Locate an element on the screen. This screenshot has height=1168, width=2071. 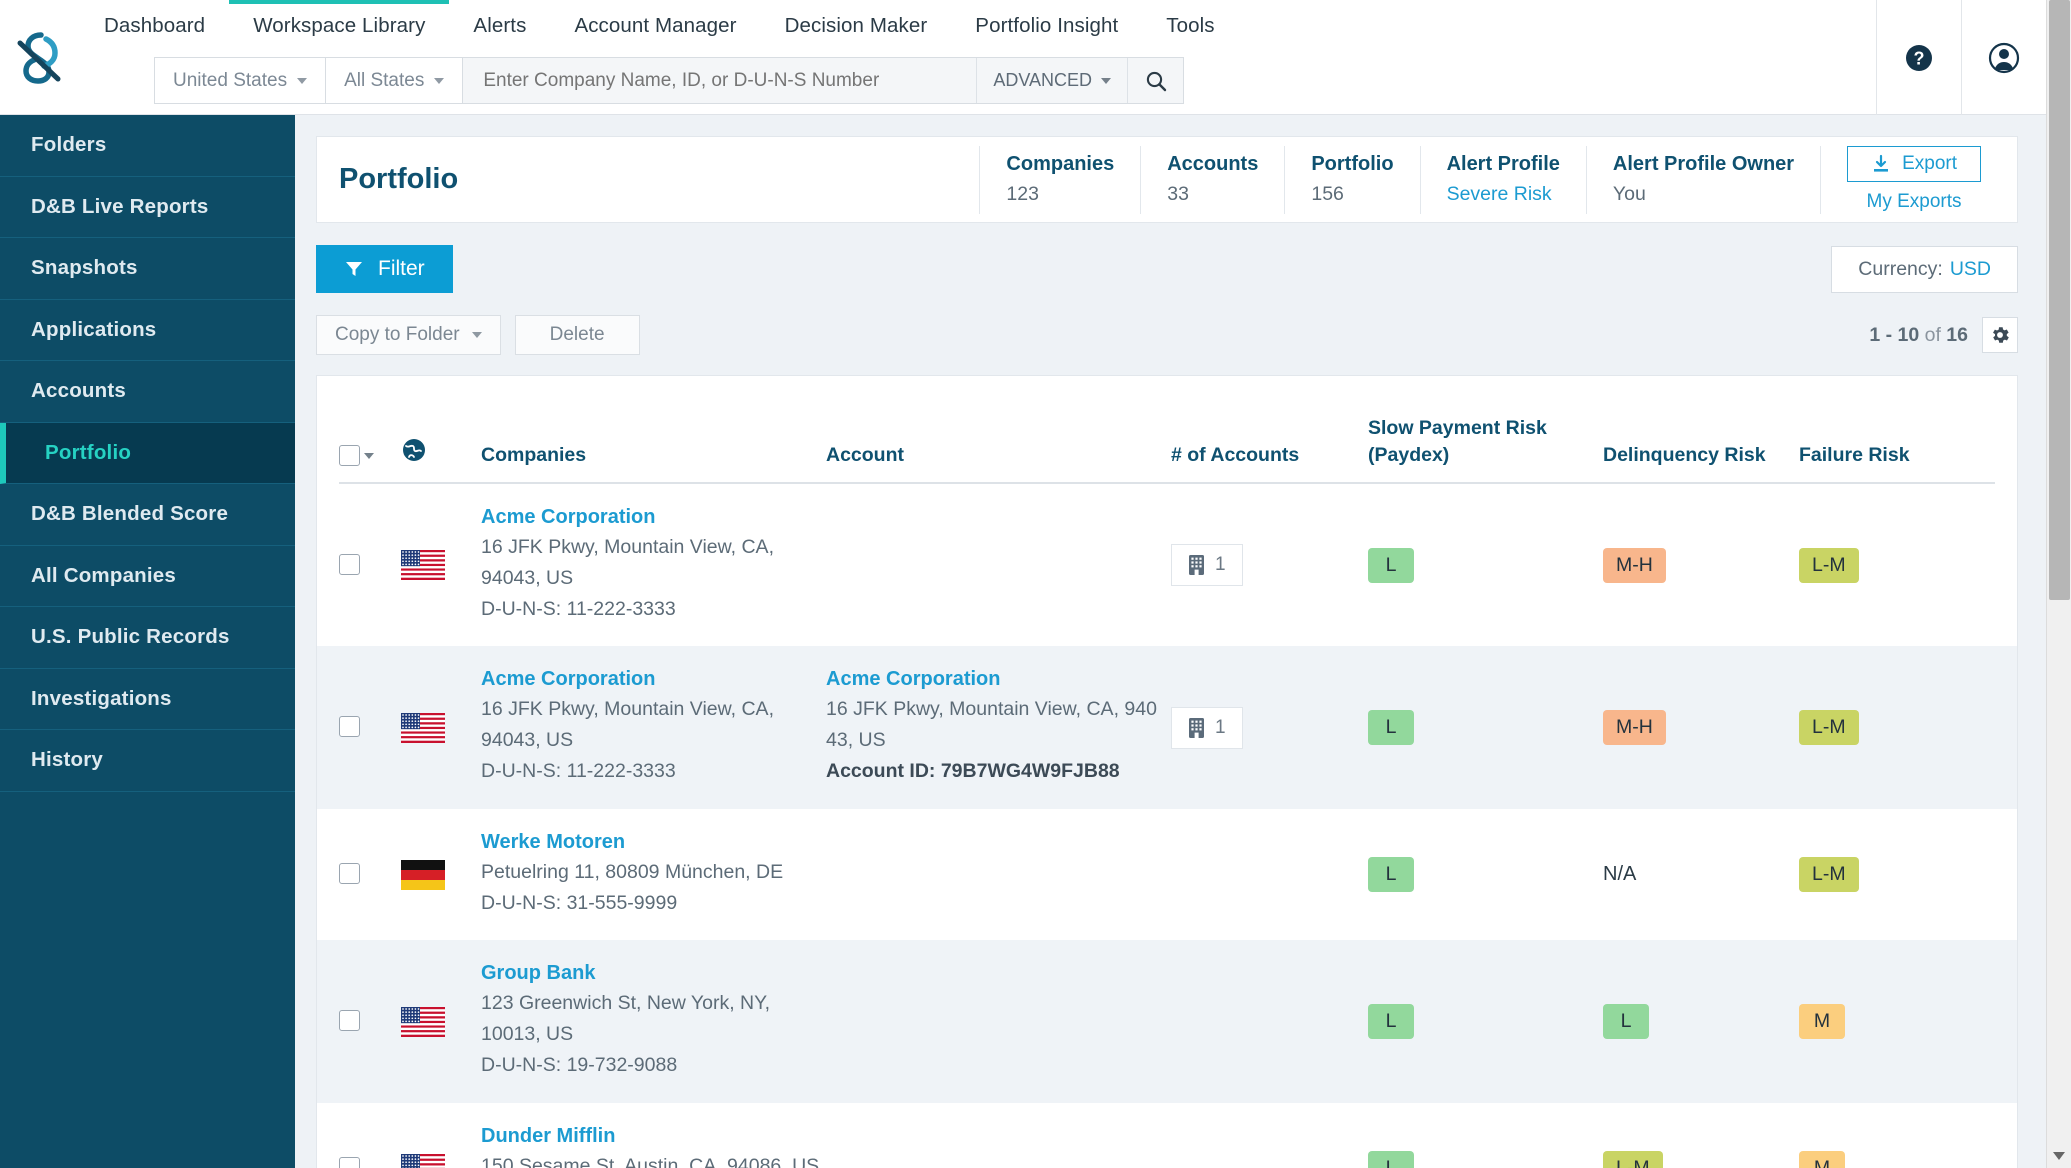
nav-item-dashboard: Dashboard is located at coordinates (155, 25).